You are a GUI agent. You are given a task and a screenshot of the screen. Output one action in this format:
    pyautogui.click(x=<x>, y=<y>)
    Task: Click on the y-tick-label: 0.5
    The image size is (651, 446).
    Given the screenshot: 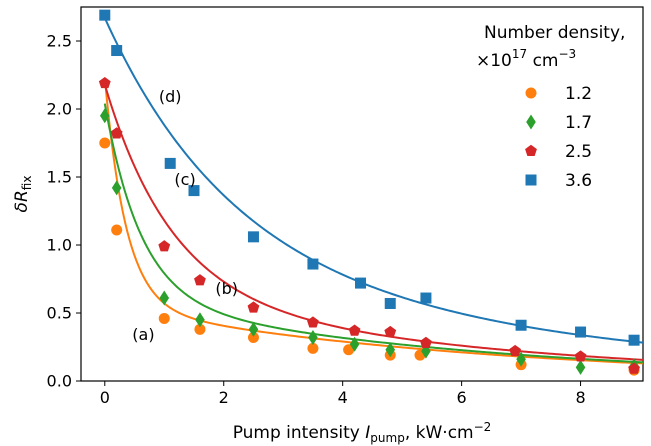 What is the action you would take?
    pyautogui.click(x=59, y=313)
    